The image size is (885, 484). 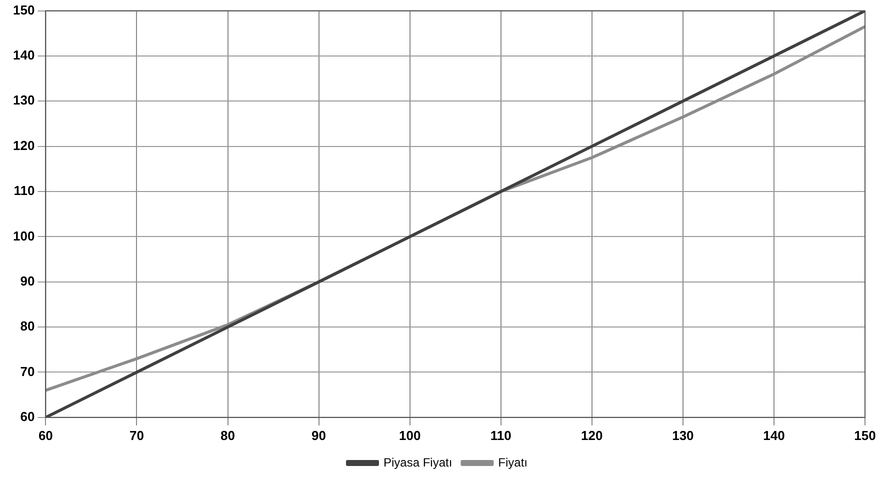 I want to click on y-tick-label: 130, so click(x=23, y=100).